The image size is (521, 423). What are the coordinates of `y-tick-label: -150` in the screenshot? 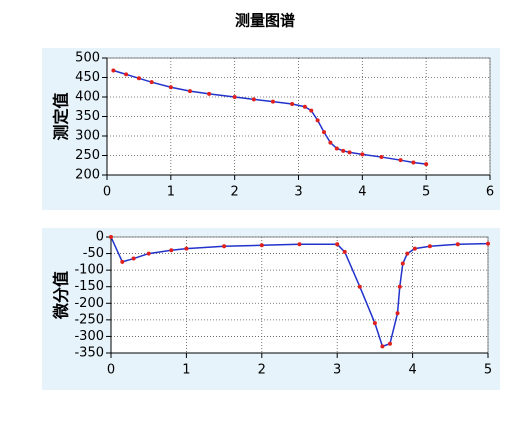 It's located at (89, 286).